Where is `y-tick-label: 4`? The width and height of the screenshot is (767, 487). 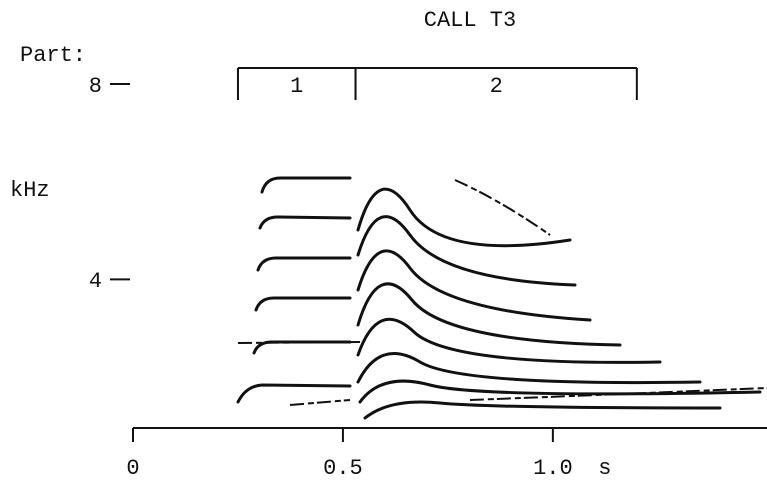
y-tick-label: 4 is located at coordinates (95, 281).